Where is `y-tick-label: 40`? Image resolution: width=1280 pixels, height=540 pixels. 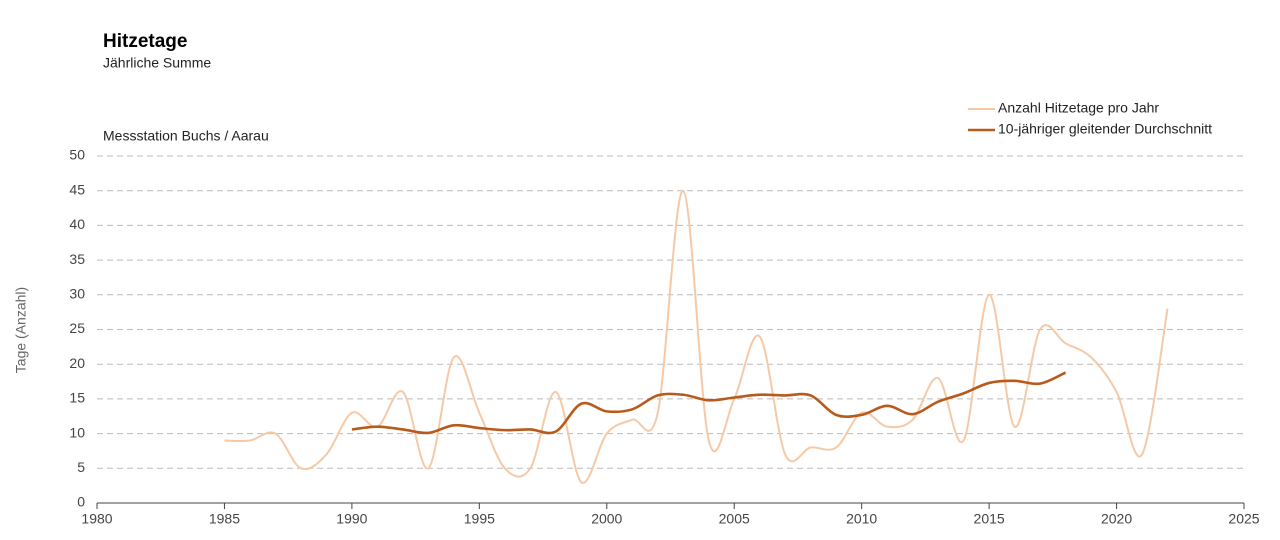 y-tick-label: 40 is located at coordinates (77, 224).